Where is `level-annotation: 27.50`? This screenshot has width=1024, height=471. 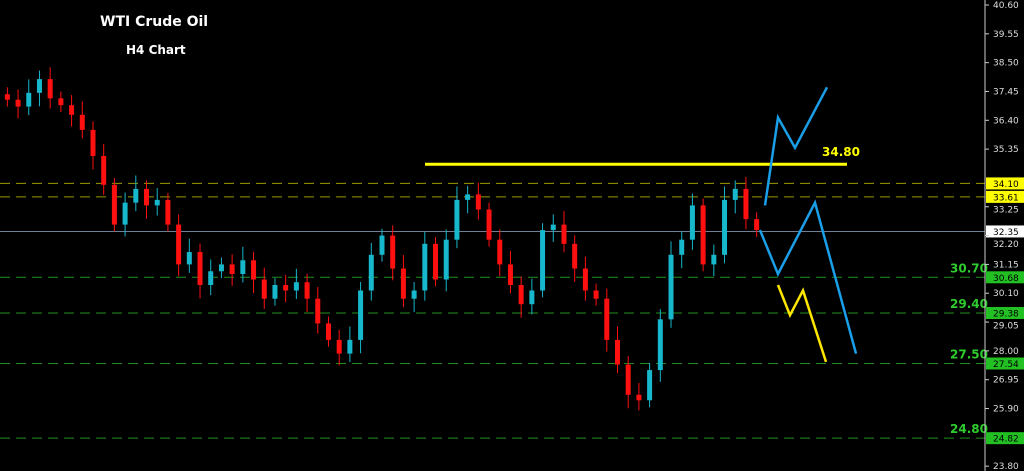 level-annotation: 27.50 is located at coordinates (969, 354).